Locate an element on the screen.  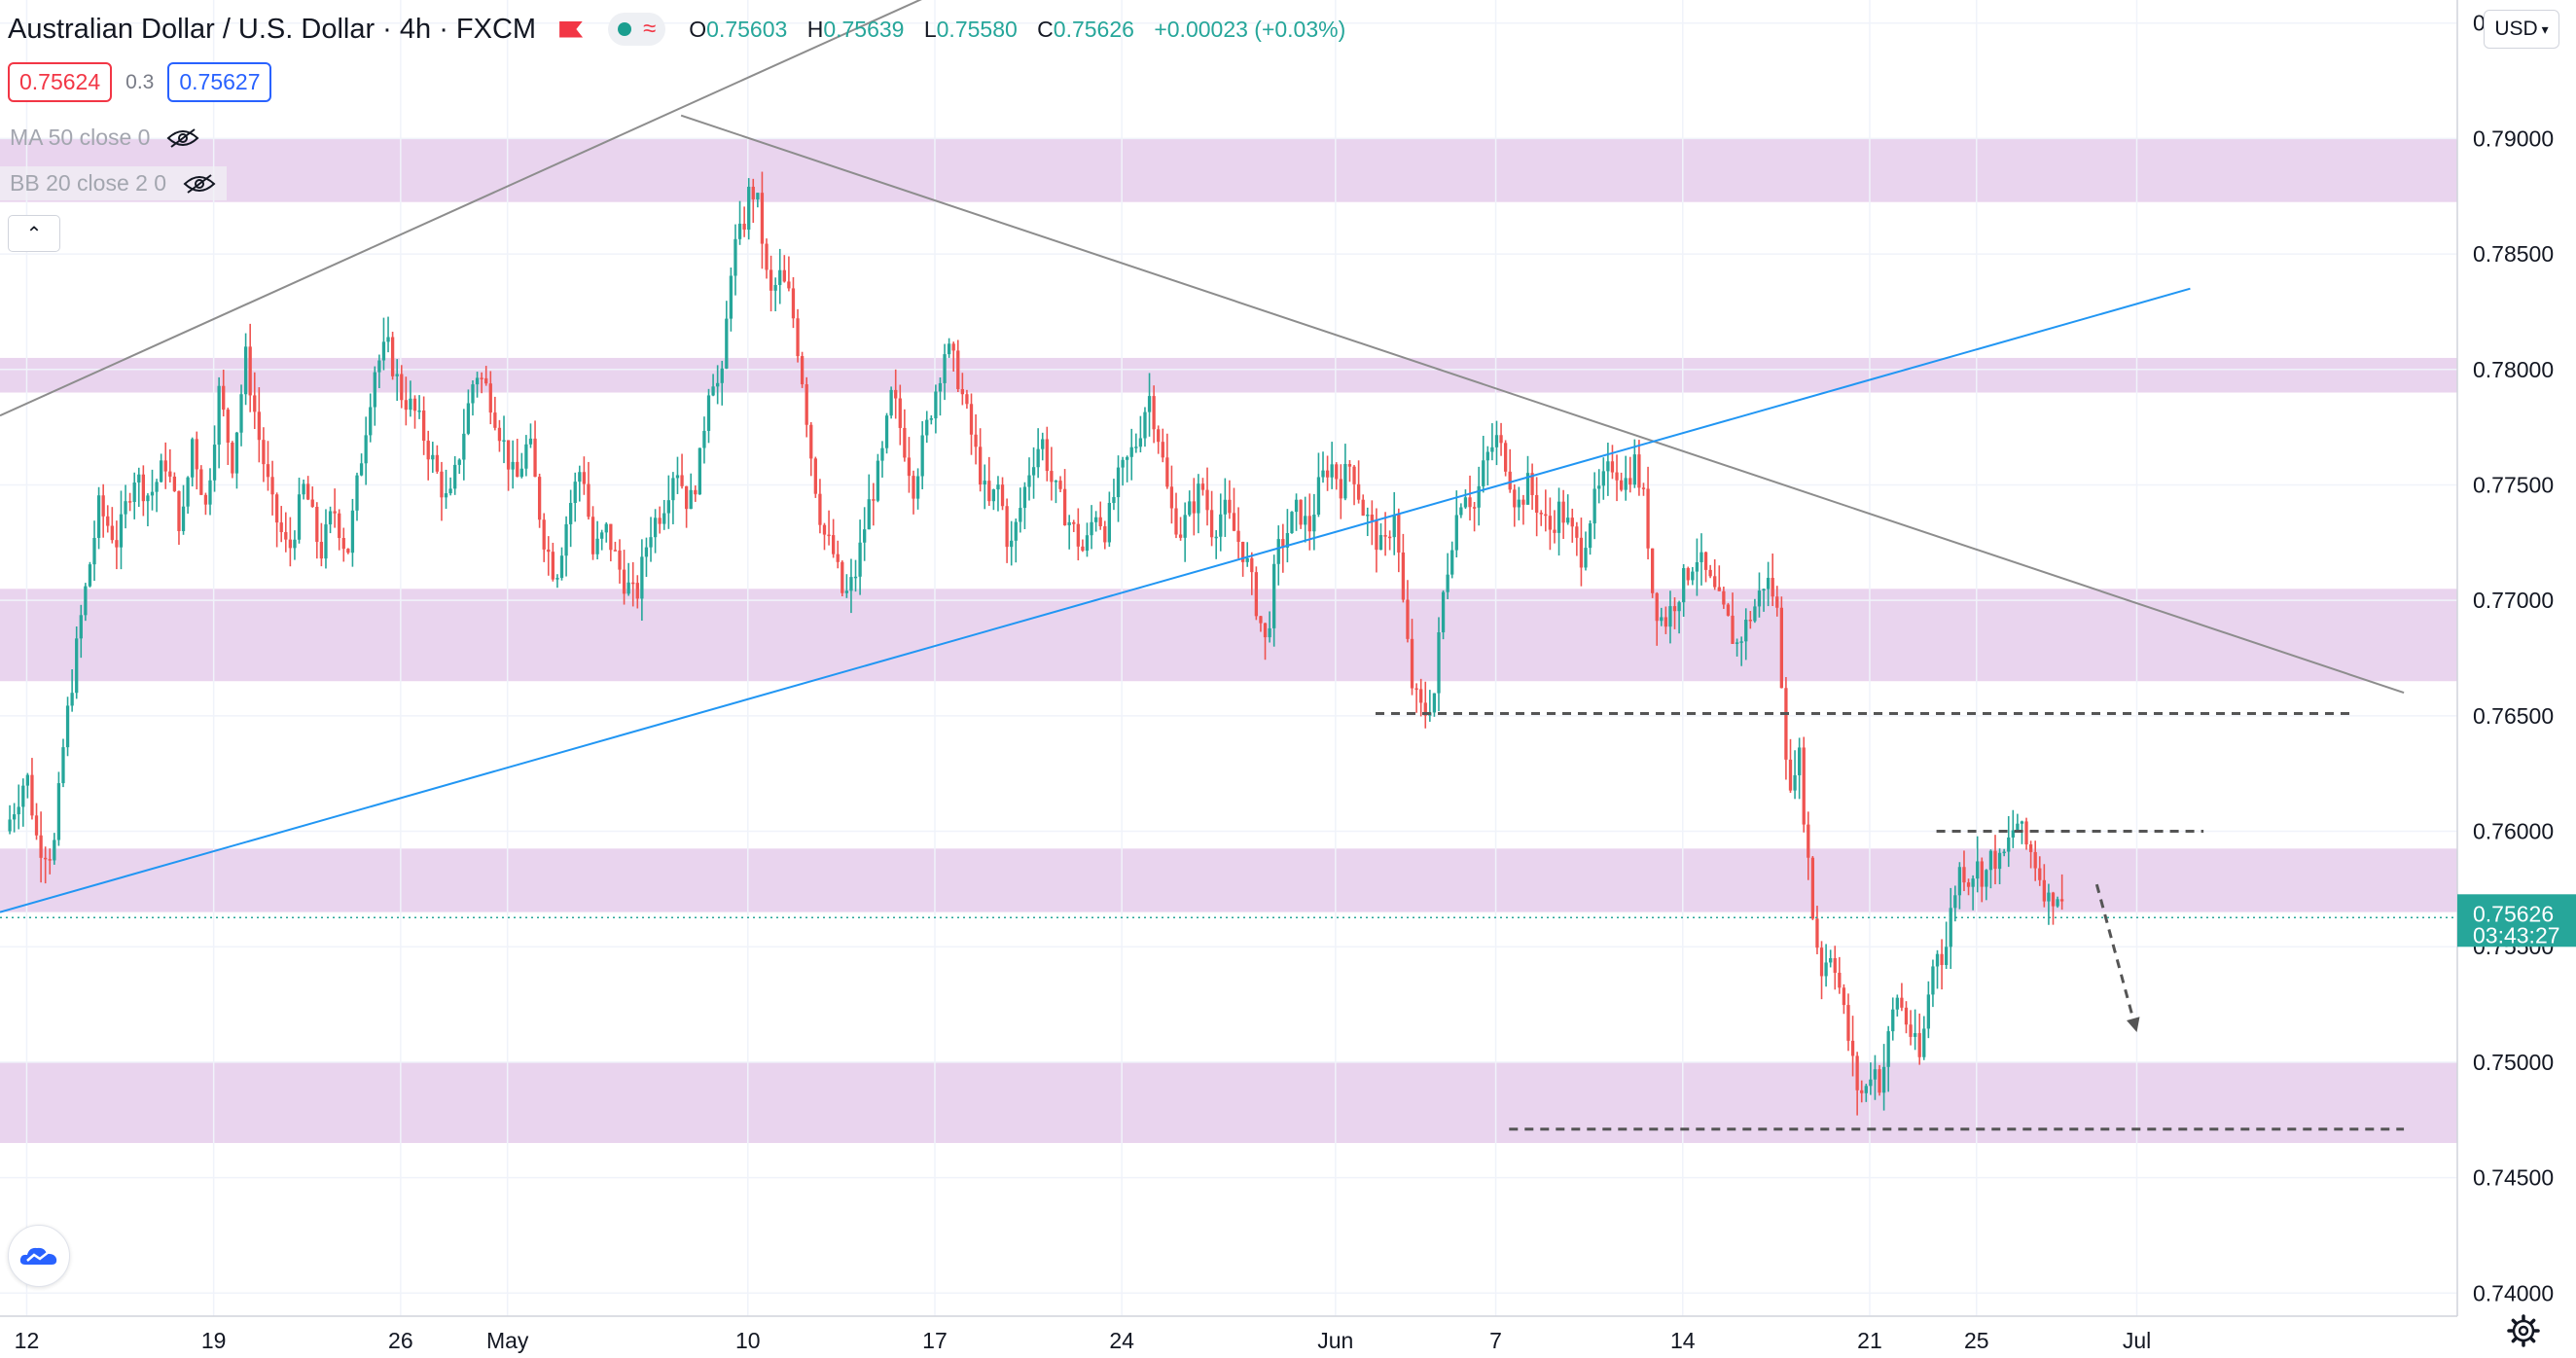
price-axis is located at coordinates (2516, 679).